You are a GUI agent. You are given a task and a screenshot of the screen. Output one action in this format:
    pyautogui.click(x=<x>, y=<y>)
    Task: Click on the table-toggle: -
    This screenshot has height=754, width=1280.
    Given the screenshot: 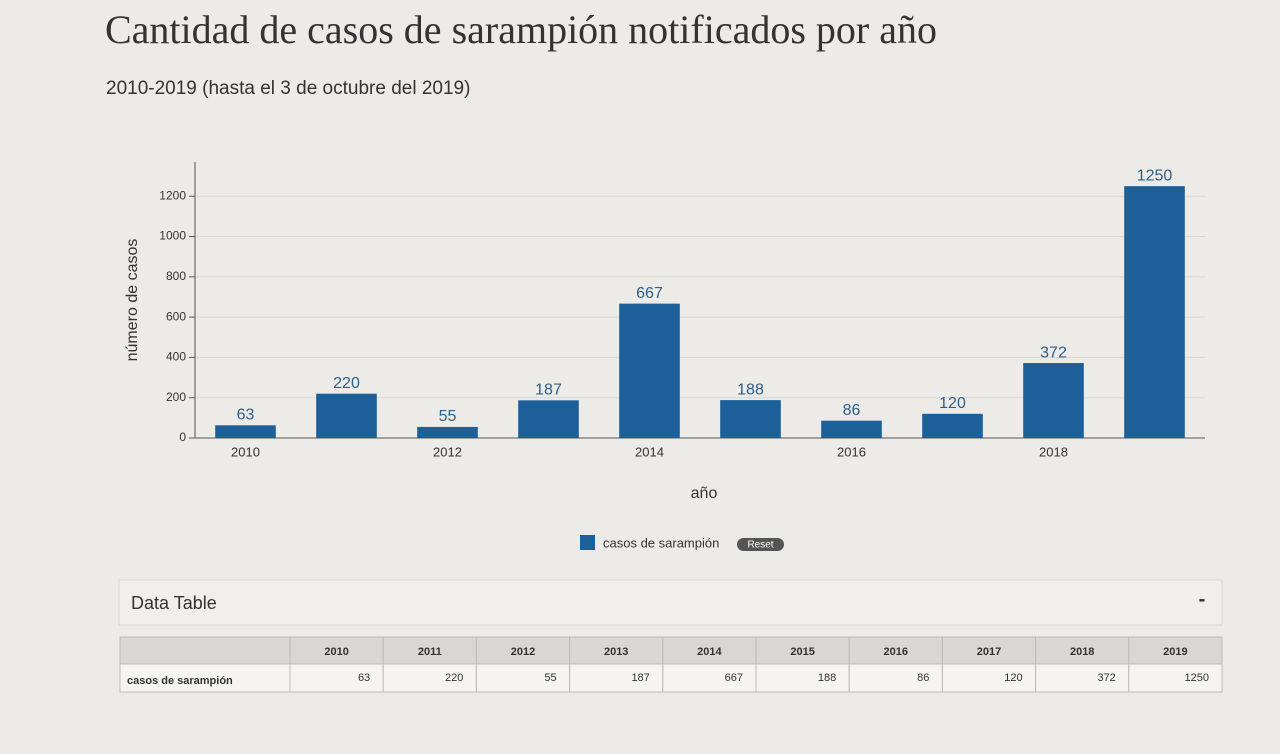 What is the action you would take?
    pyautogui.click(x=1202, y=599)
    